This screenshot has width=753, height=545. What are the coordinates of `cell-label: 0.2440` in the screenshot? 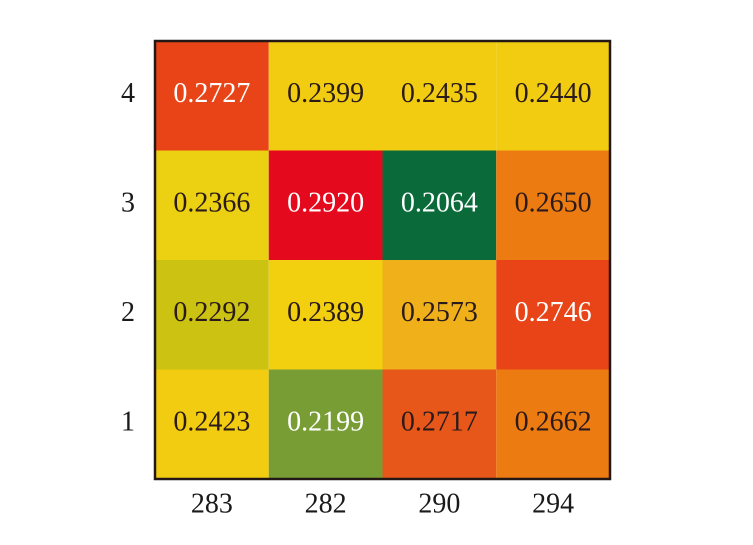 It's located at (553, 93).